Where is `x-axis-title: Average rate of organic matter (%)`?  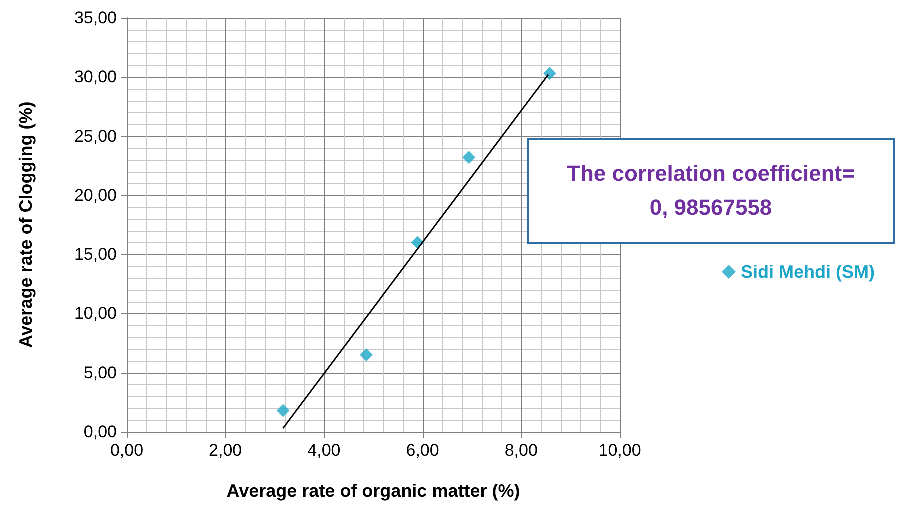
x-axis-title: Average rate of organic matter (%) is located at coordinates (373, 491).